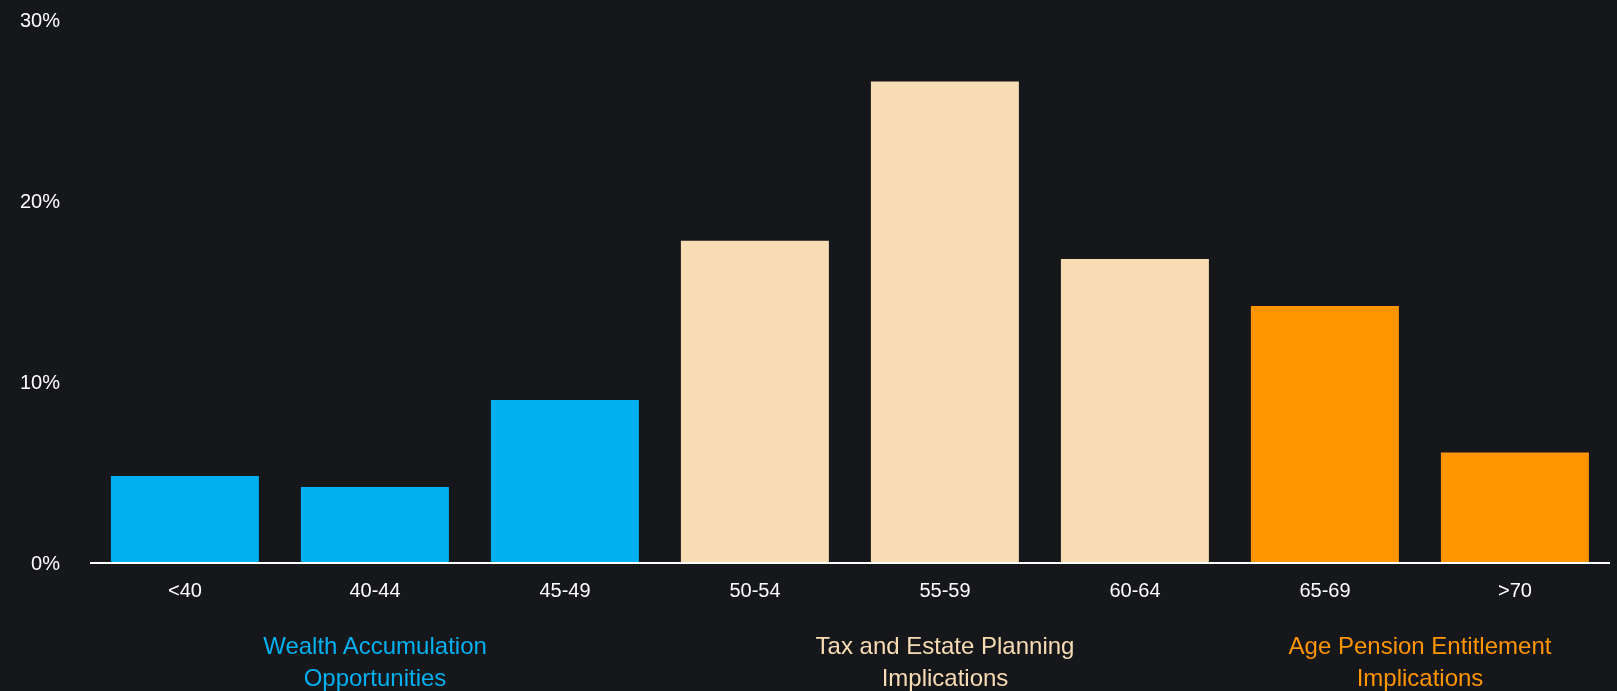 This screenshot has height=691, width=1617. Describe the element at coordinates (1420, 661) in the screenshot. I see `text: Age Pension Entitlement Implications` at that location.